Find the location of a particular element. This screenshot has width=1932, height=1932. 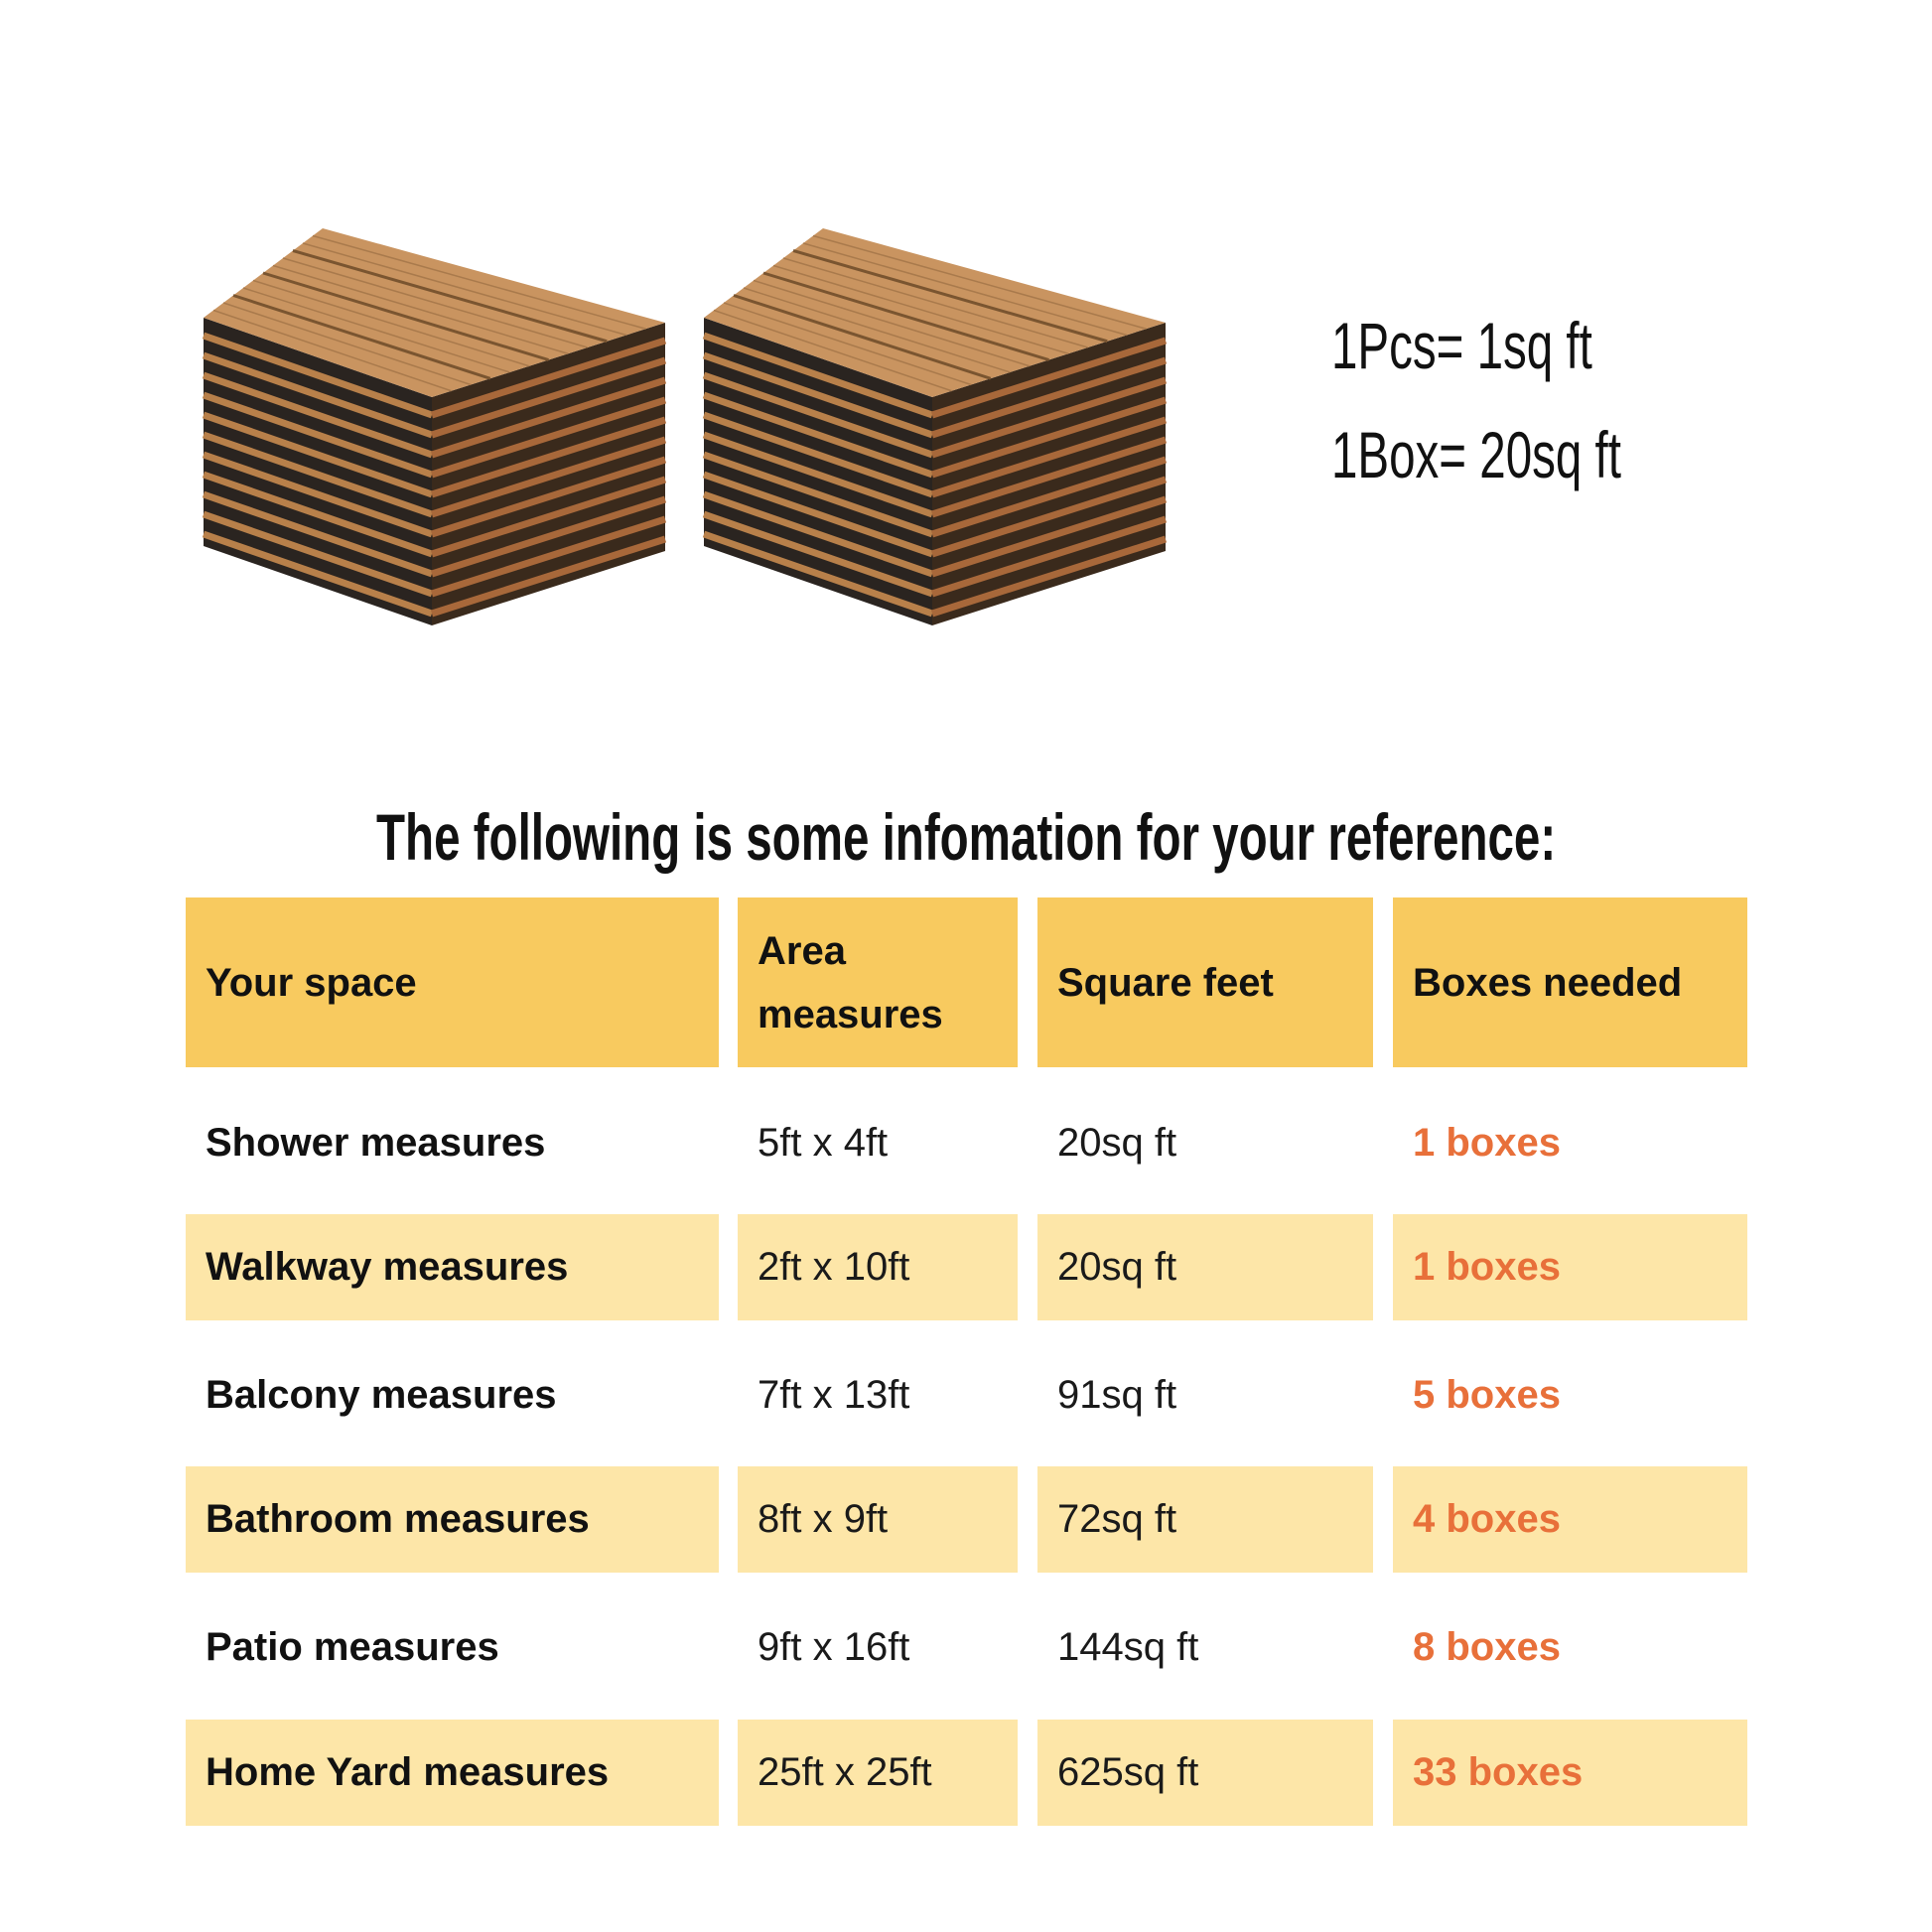

row-cell-space: Shower measures is located at coordinates (376, 1143).